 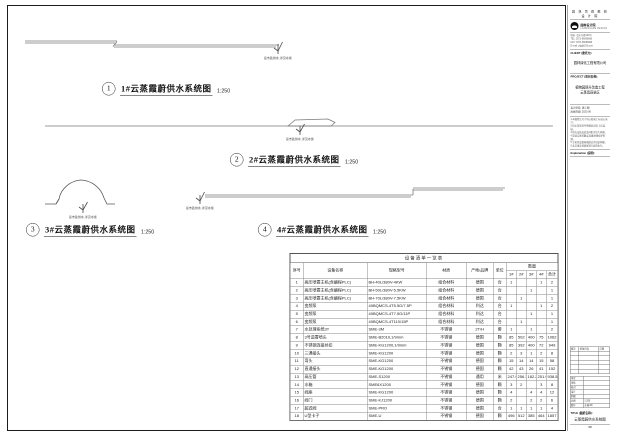 I want to click on diagram-number-circle: 4, so click(x=265, y=229).